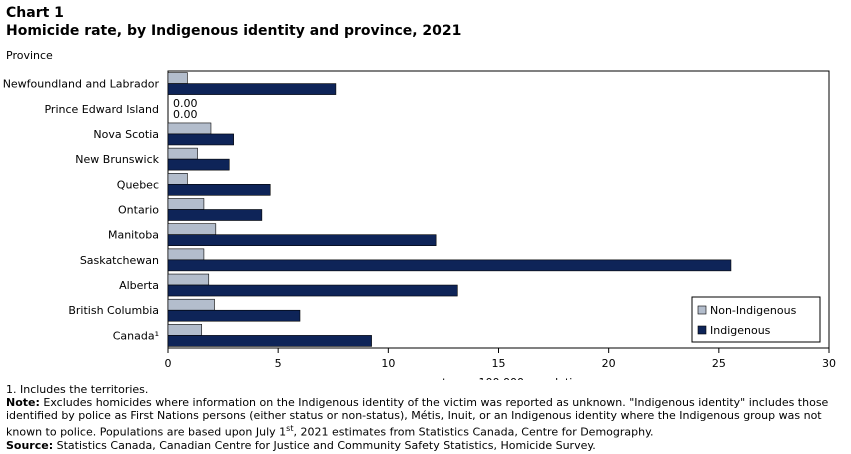 The height and width of the screenshot is (454, 851). What do you see at coordinates (449, 265) in the screenshot?
I see `bar-indigenous-saskatchewan` at bounding box center [449, 265].